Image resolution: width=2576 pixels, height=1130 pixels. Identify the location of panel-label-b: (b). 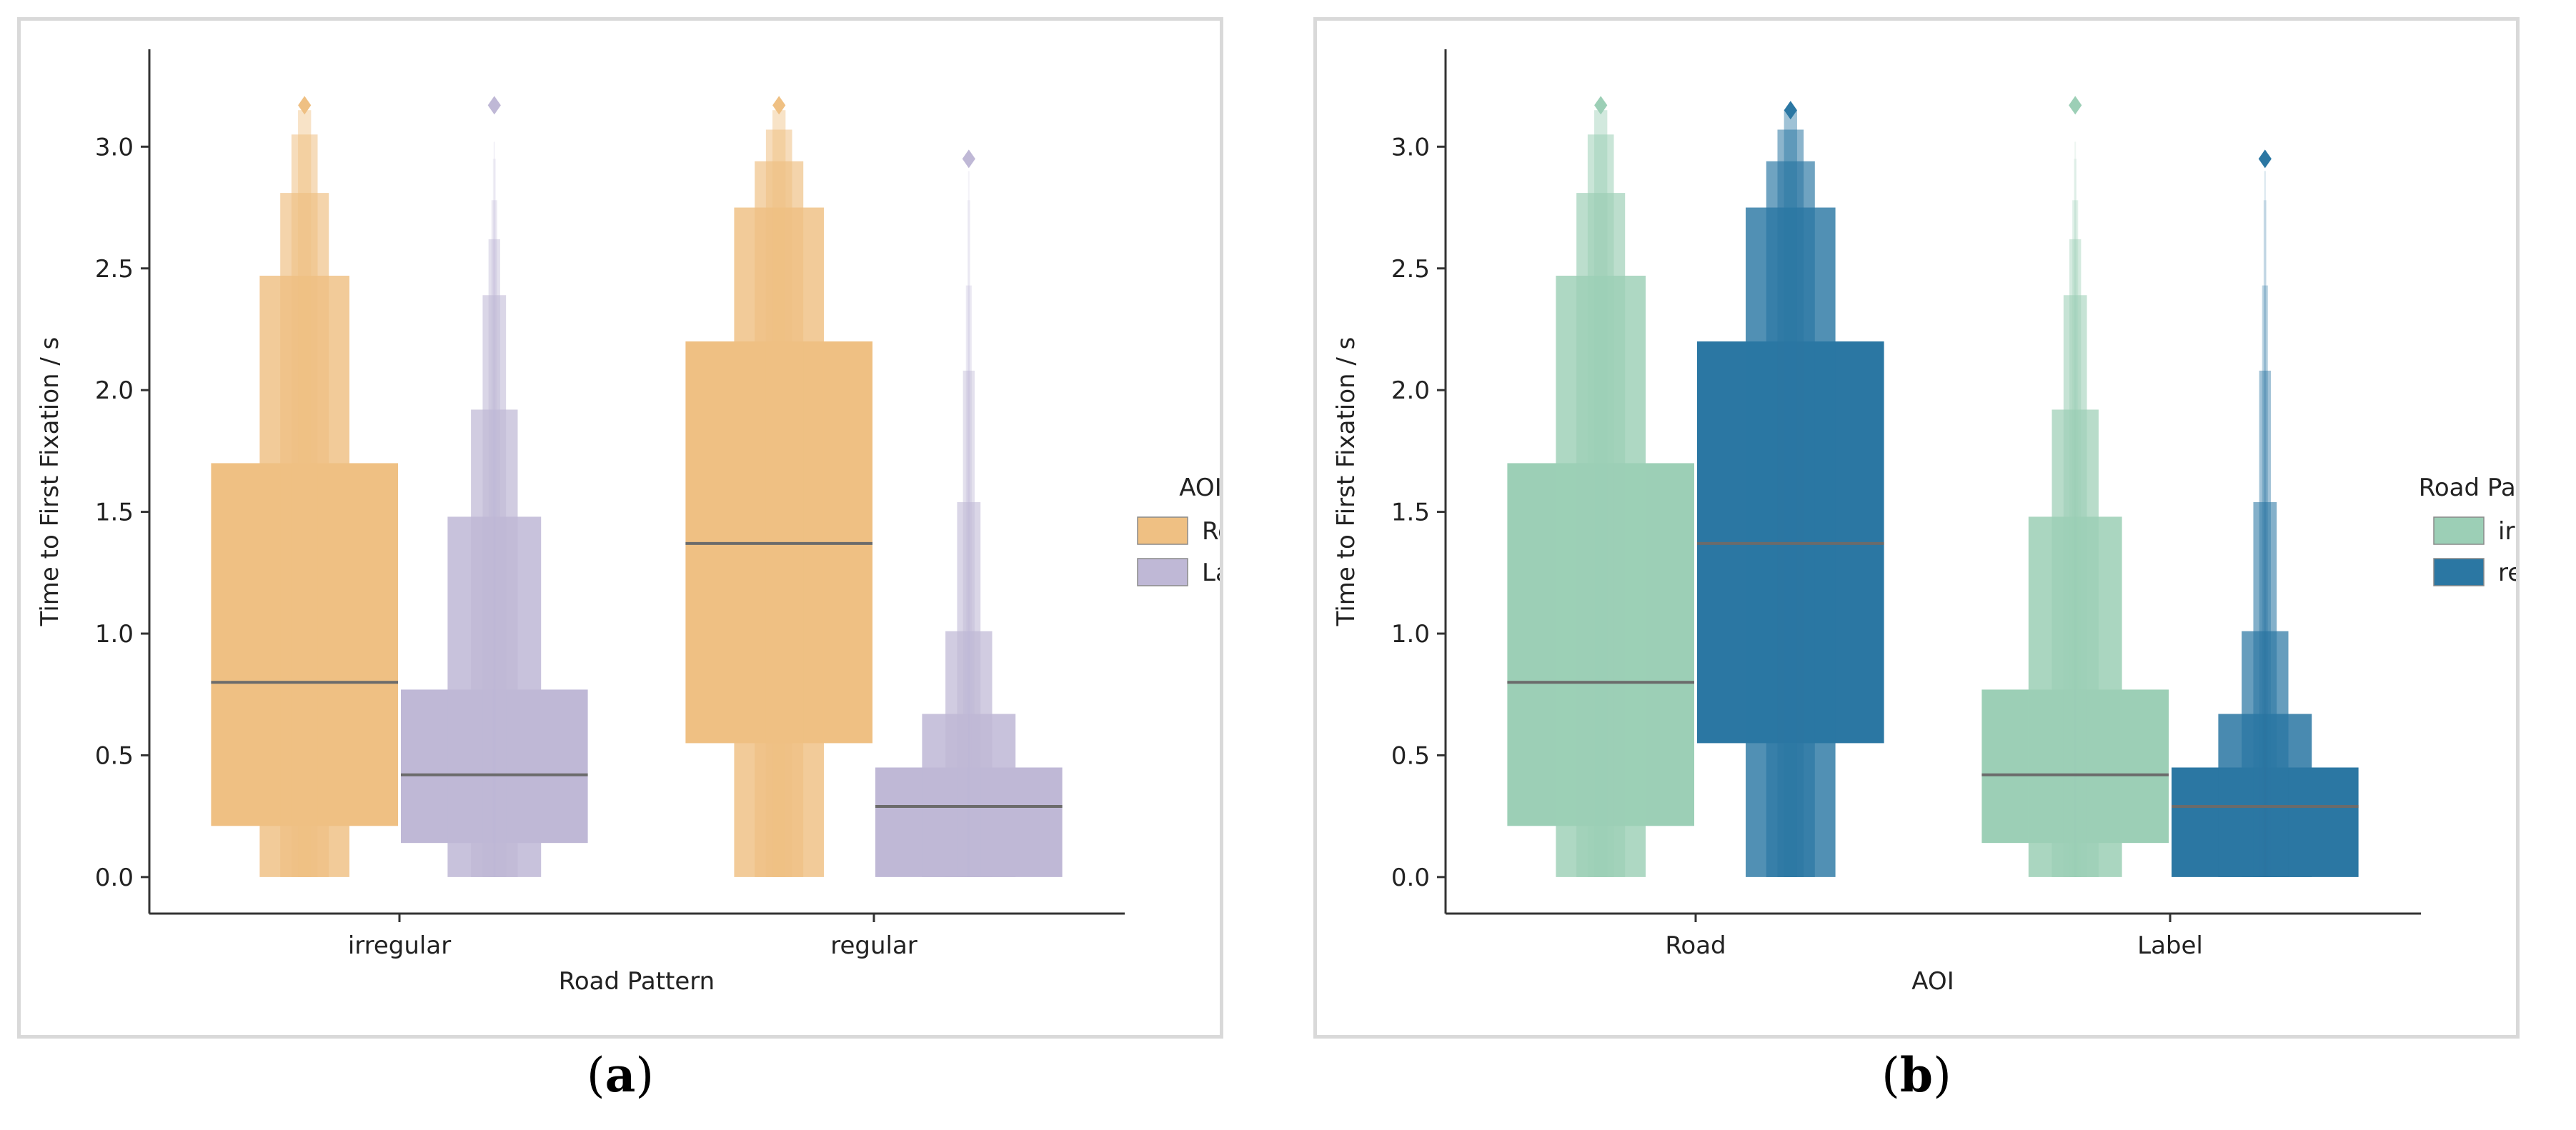
(1916, 1075).